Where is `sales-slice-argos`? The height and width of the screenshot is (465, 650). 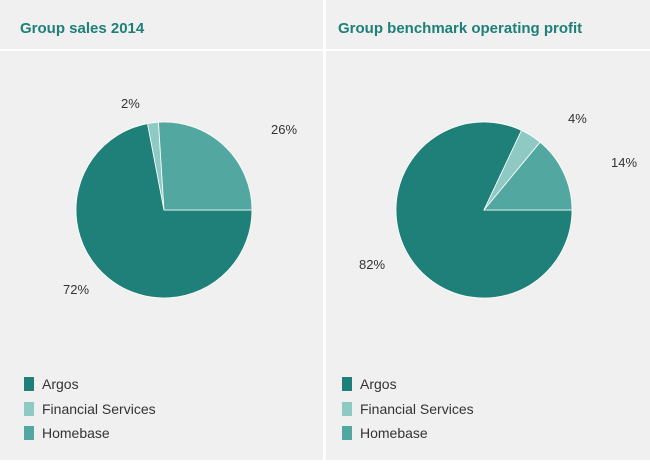
sales-slice-argos is located at coordinates (164, 211).